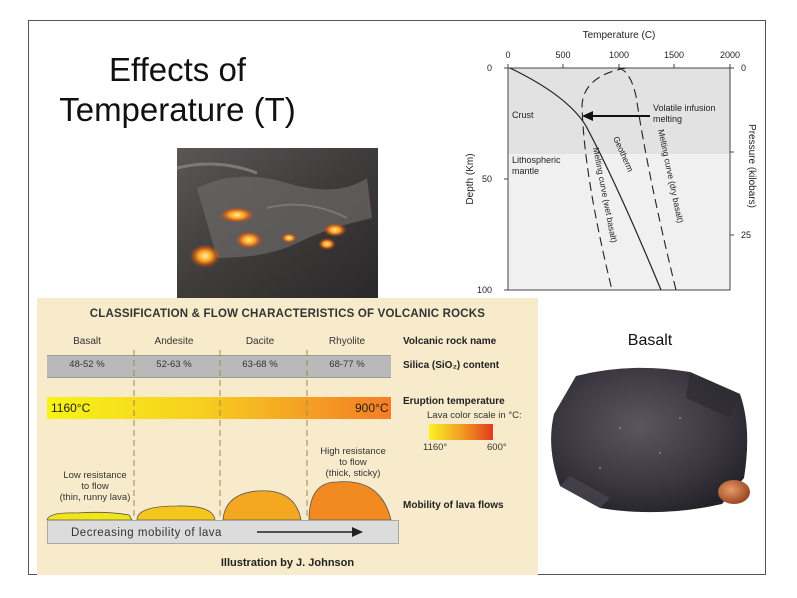 This screenshot has width=797, height=598. What do you see at coordinates (650, 340) in the screenshot?
I see `basalt-label: Basalt` at bounding box center [650, 340].